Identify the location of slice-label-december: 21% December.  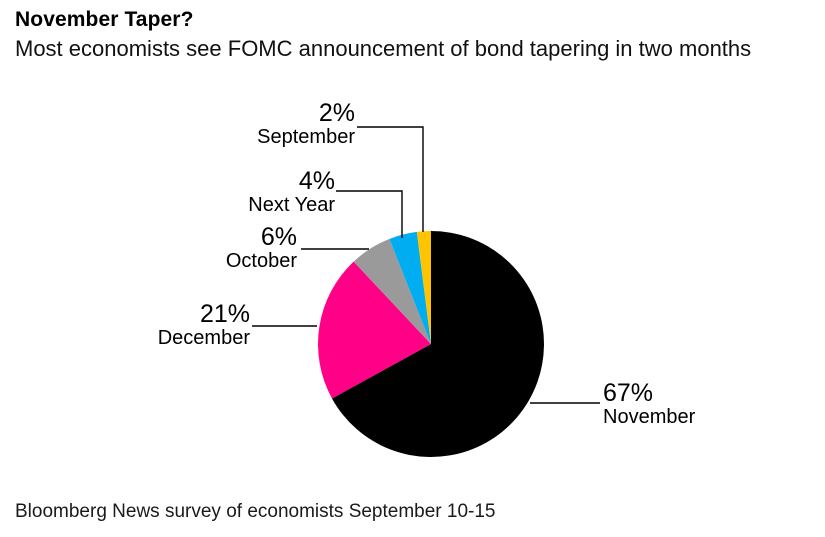
(204, 325).